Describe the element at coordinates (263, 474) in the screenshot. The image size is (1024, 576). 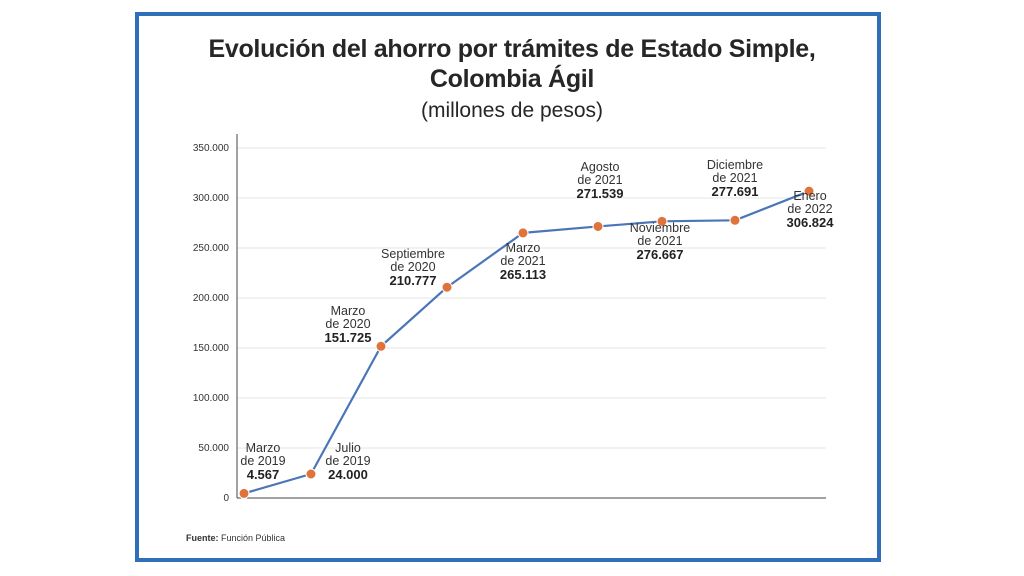
I see `data-point-value-label: 4.567` at that location.